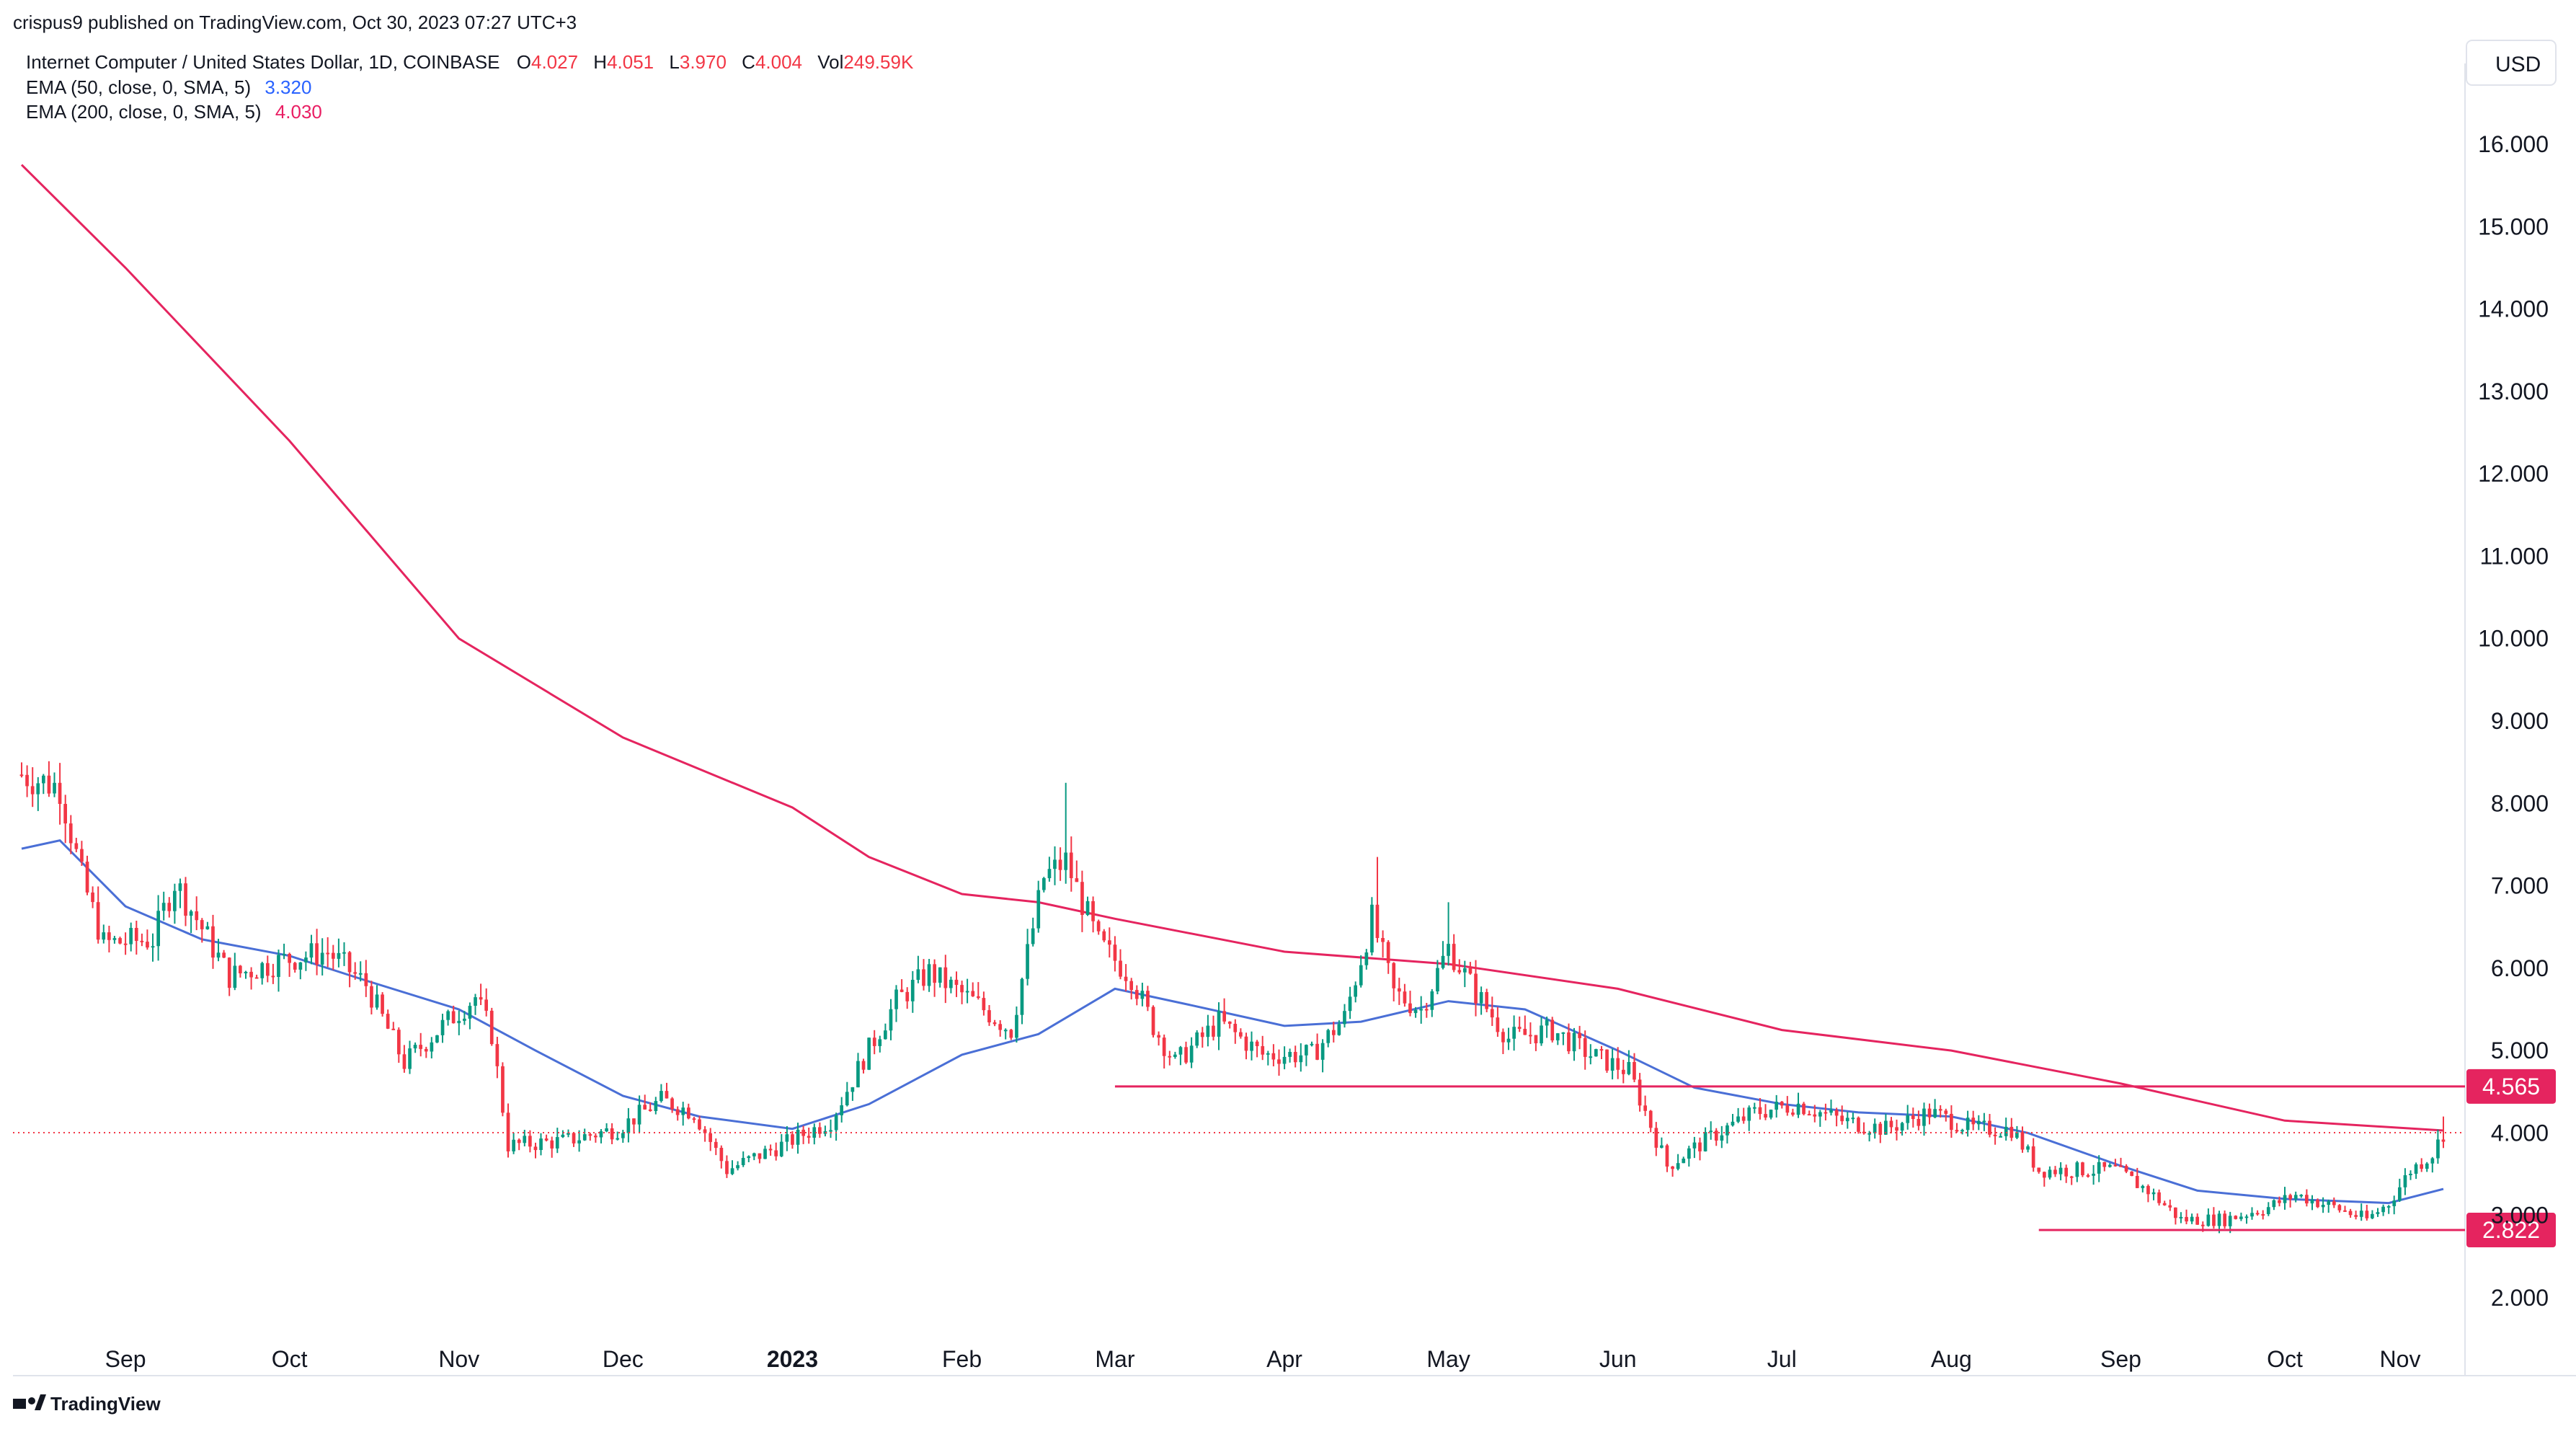 This screenshot has height=1429, width=2576. I want to click on branding-text: TradingView, so click(105, 1404).